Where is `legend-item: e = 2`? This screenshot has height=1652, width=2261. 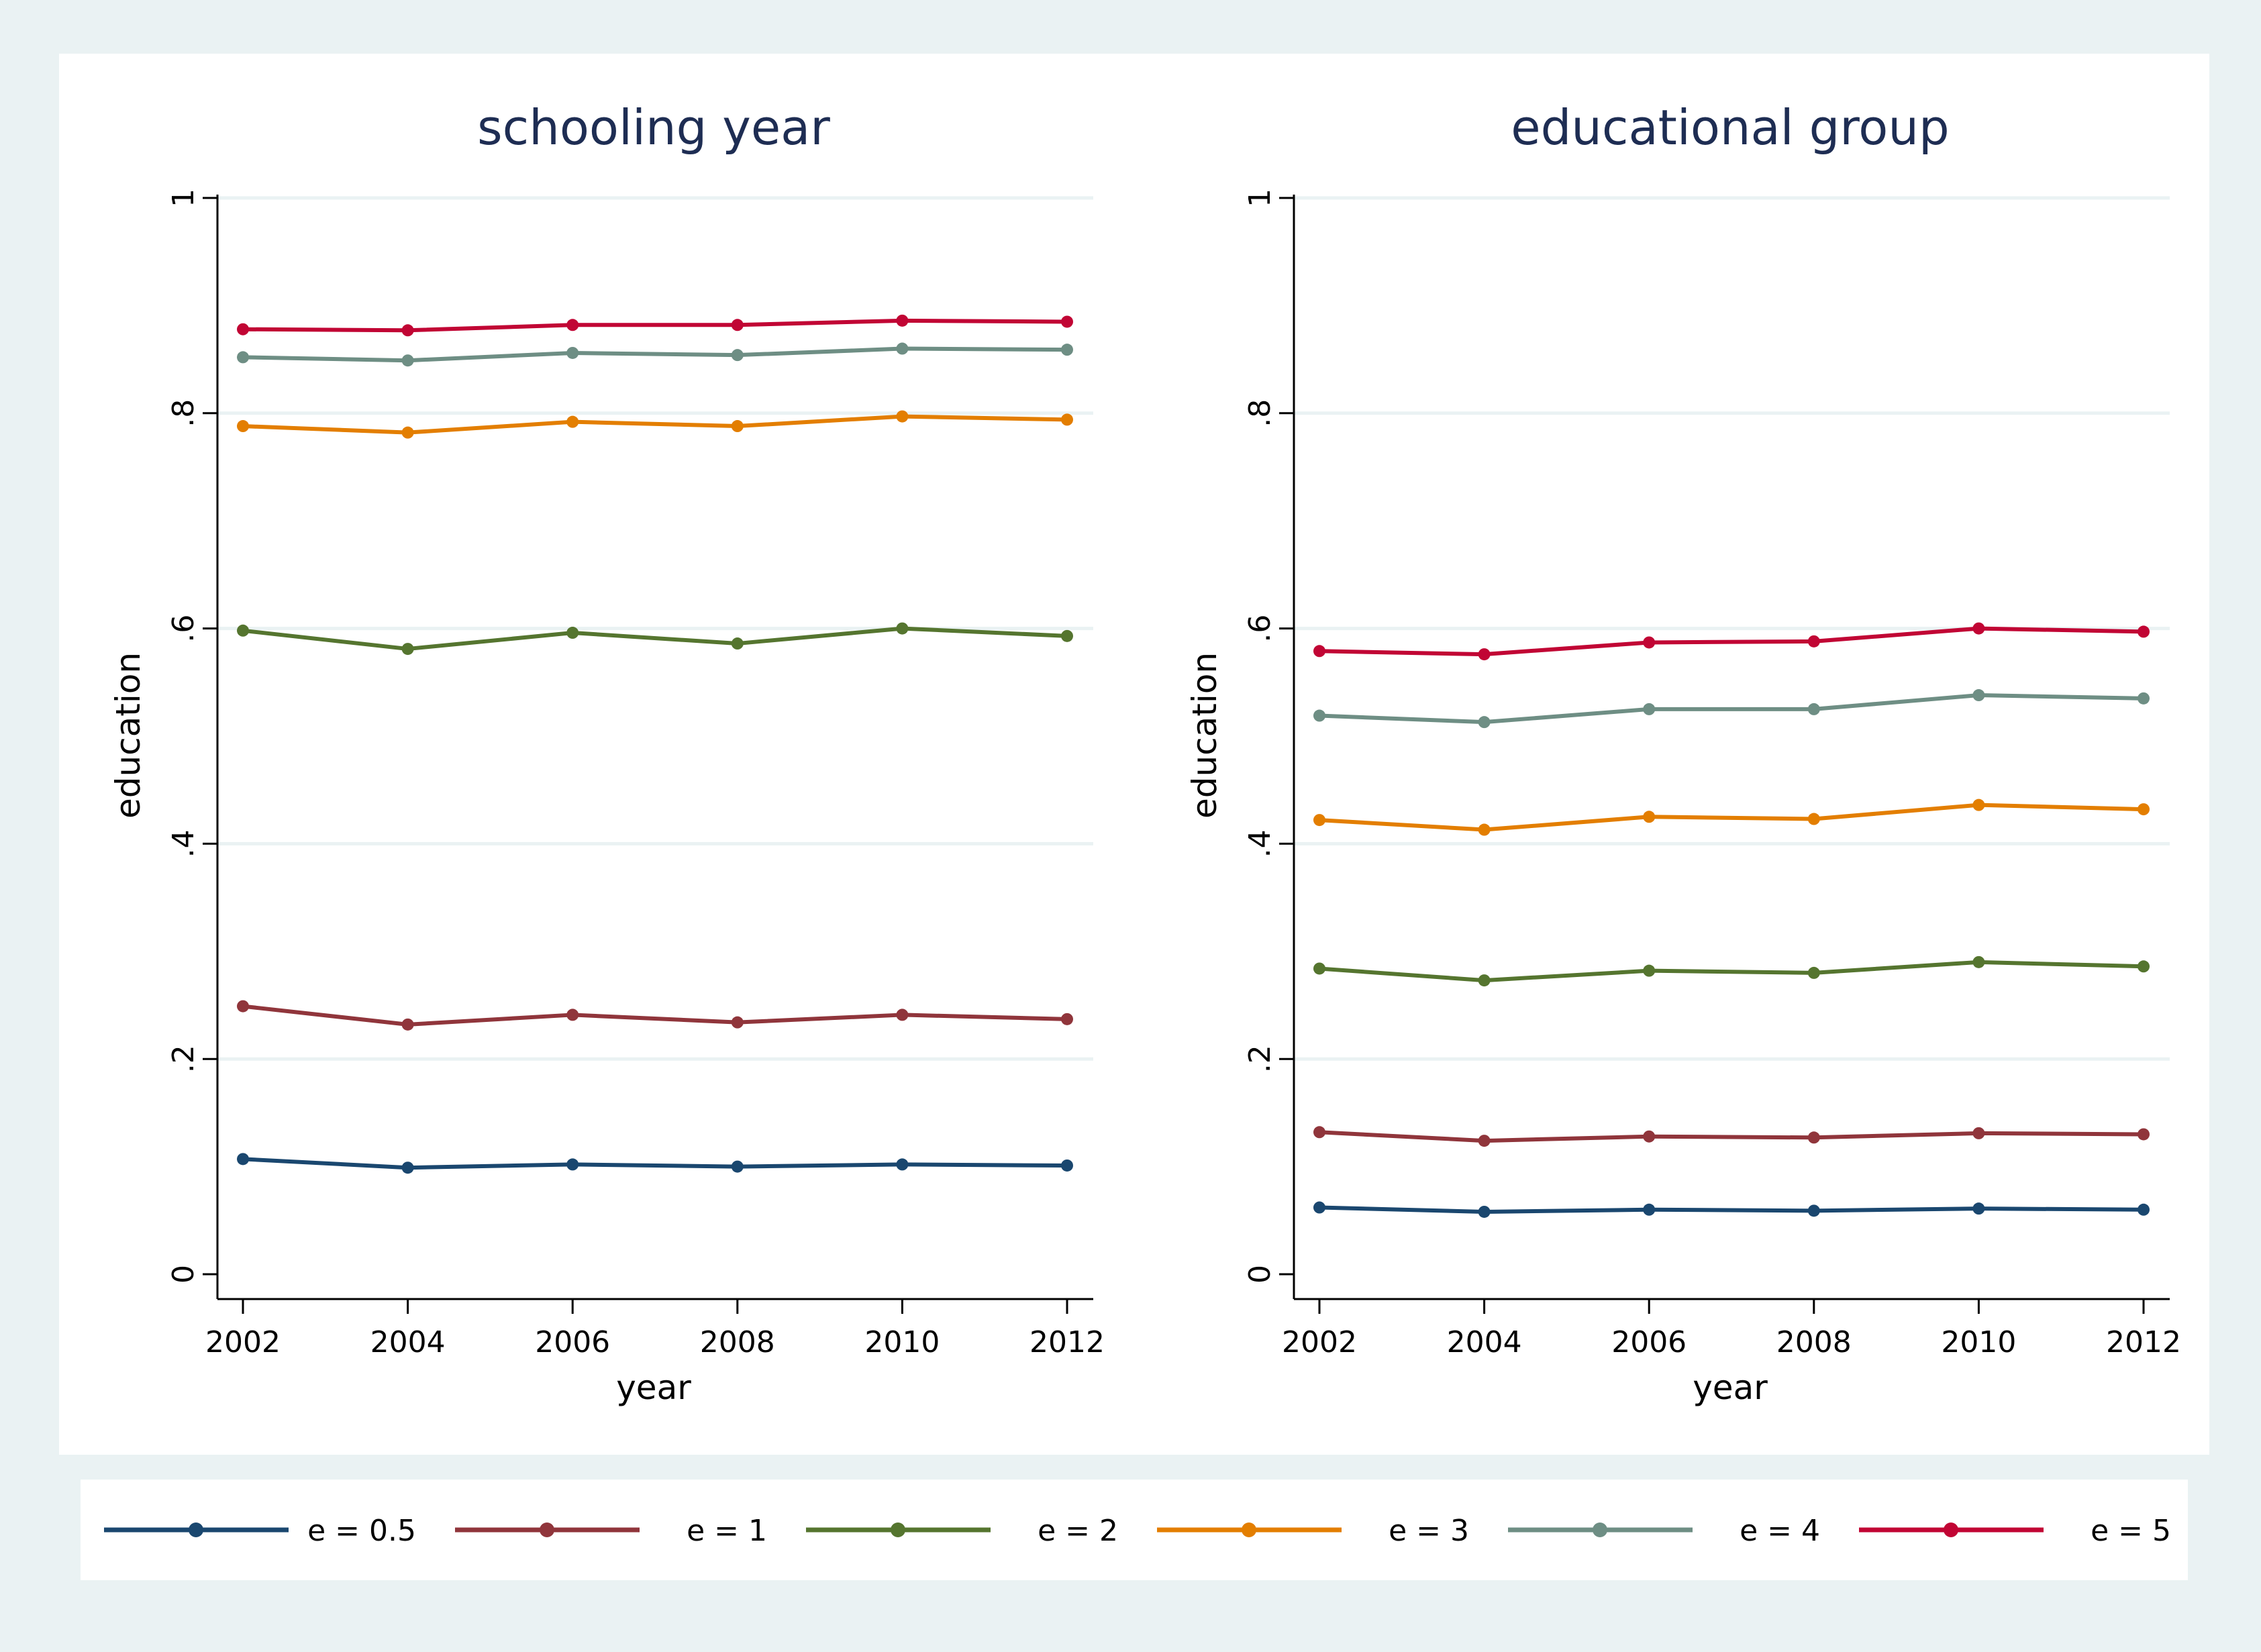 legend-item: e = 2 is located at coordinates (962, 1531).